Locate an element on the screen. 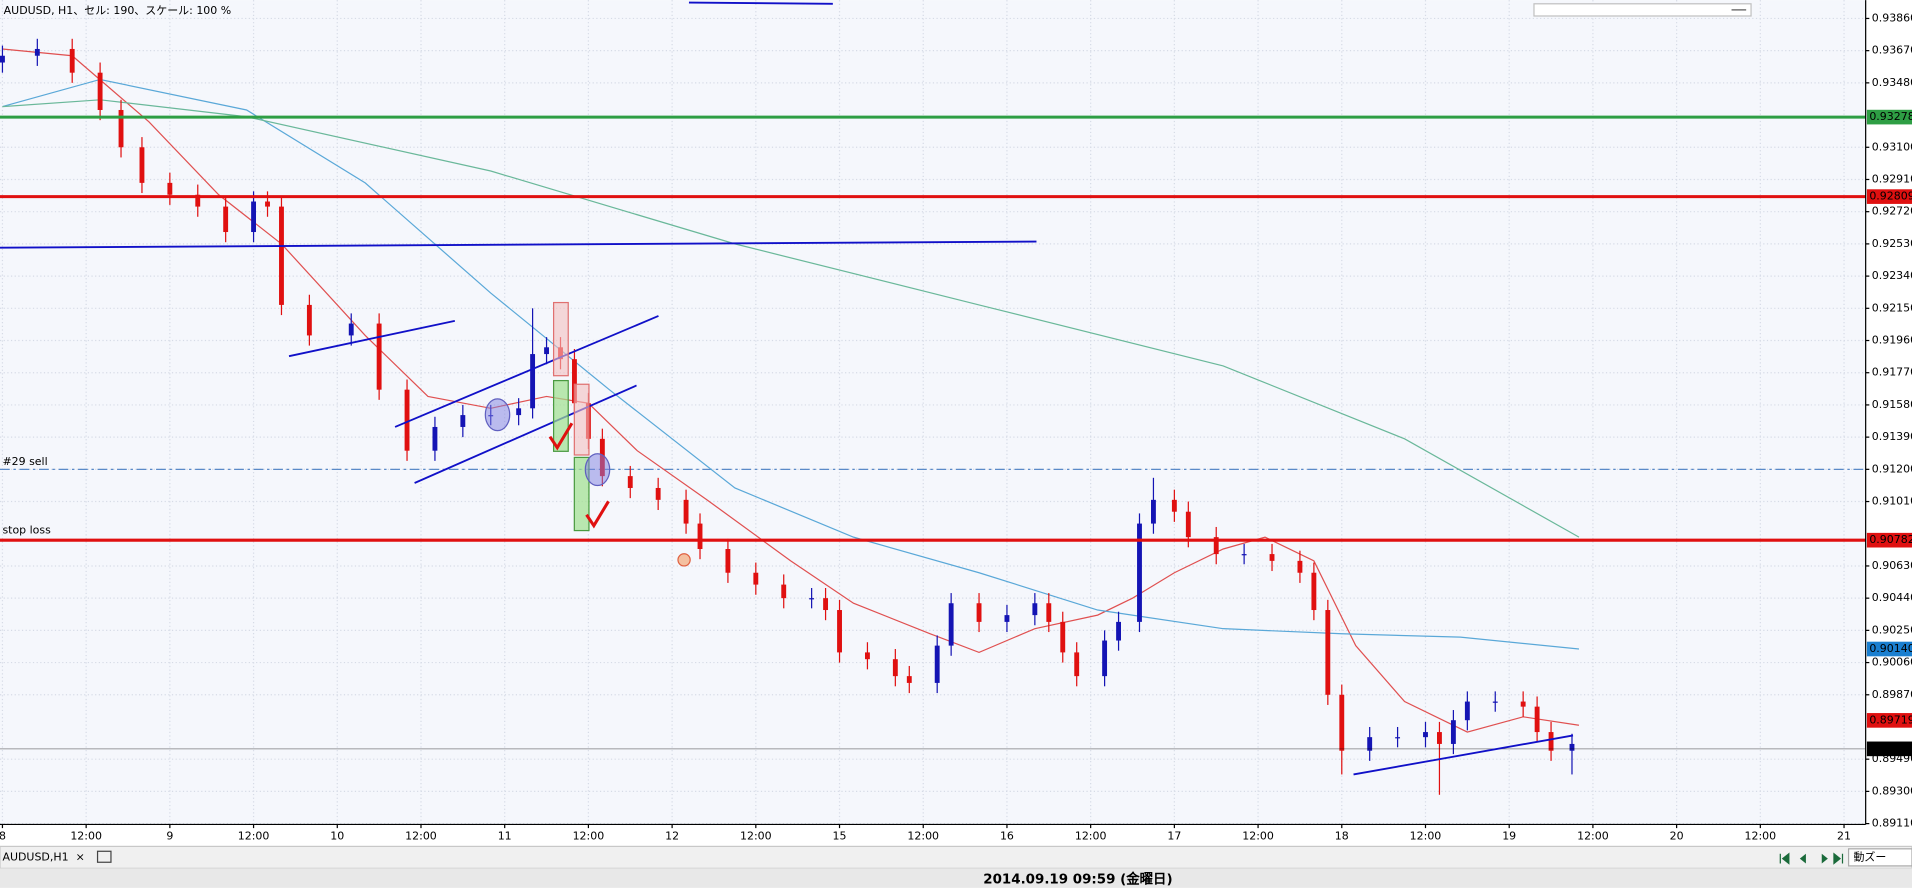  nav-last is located at coordinates (1838, 858).